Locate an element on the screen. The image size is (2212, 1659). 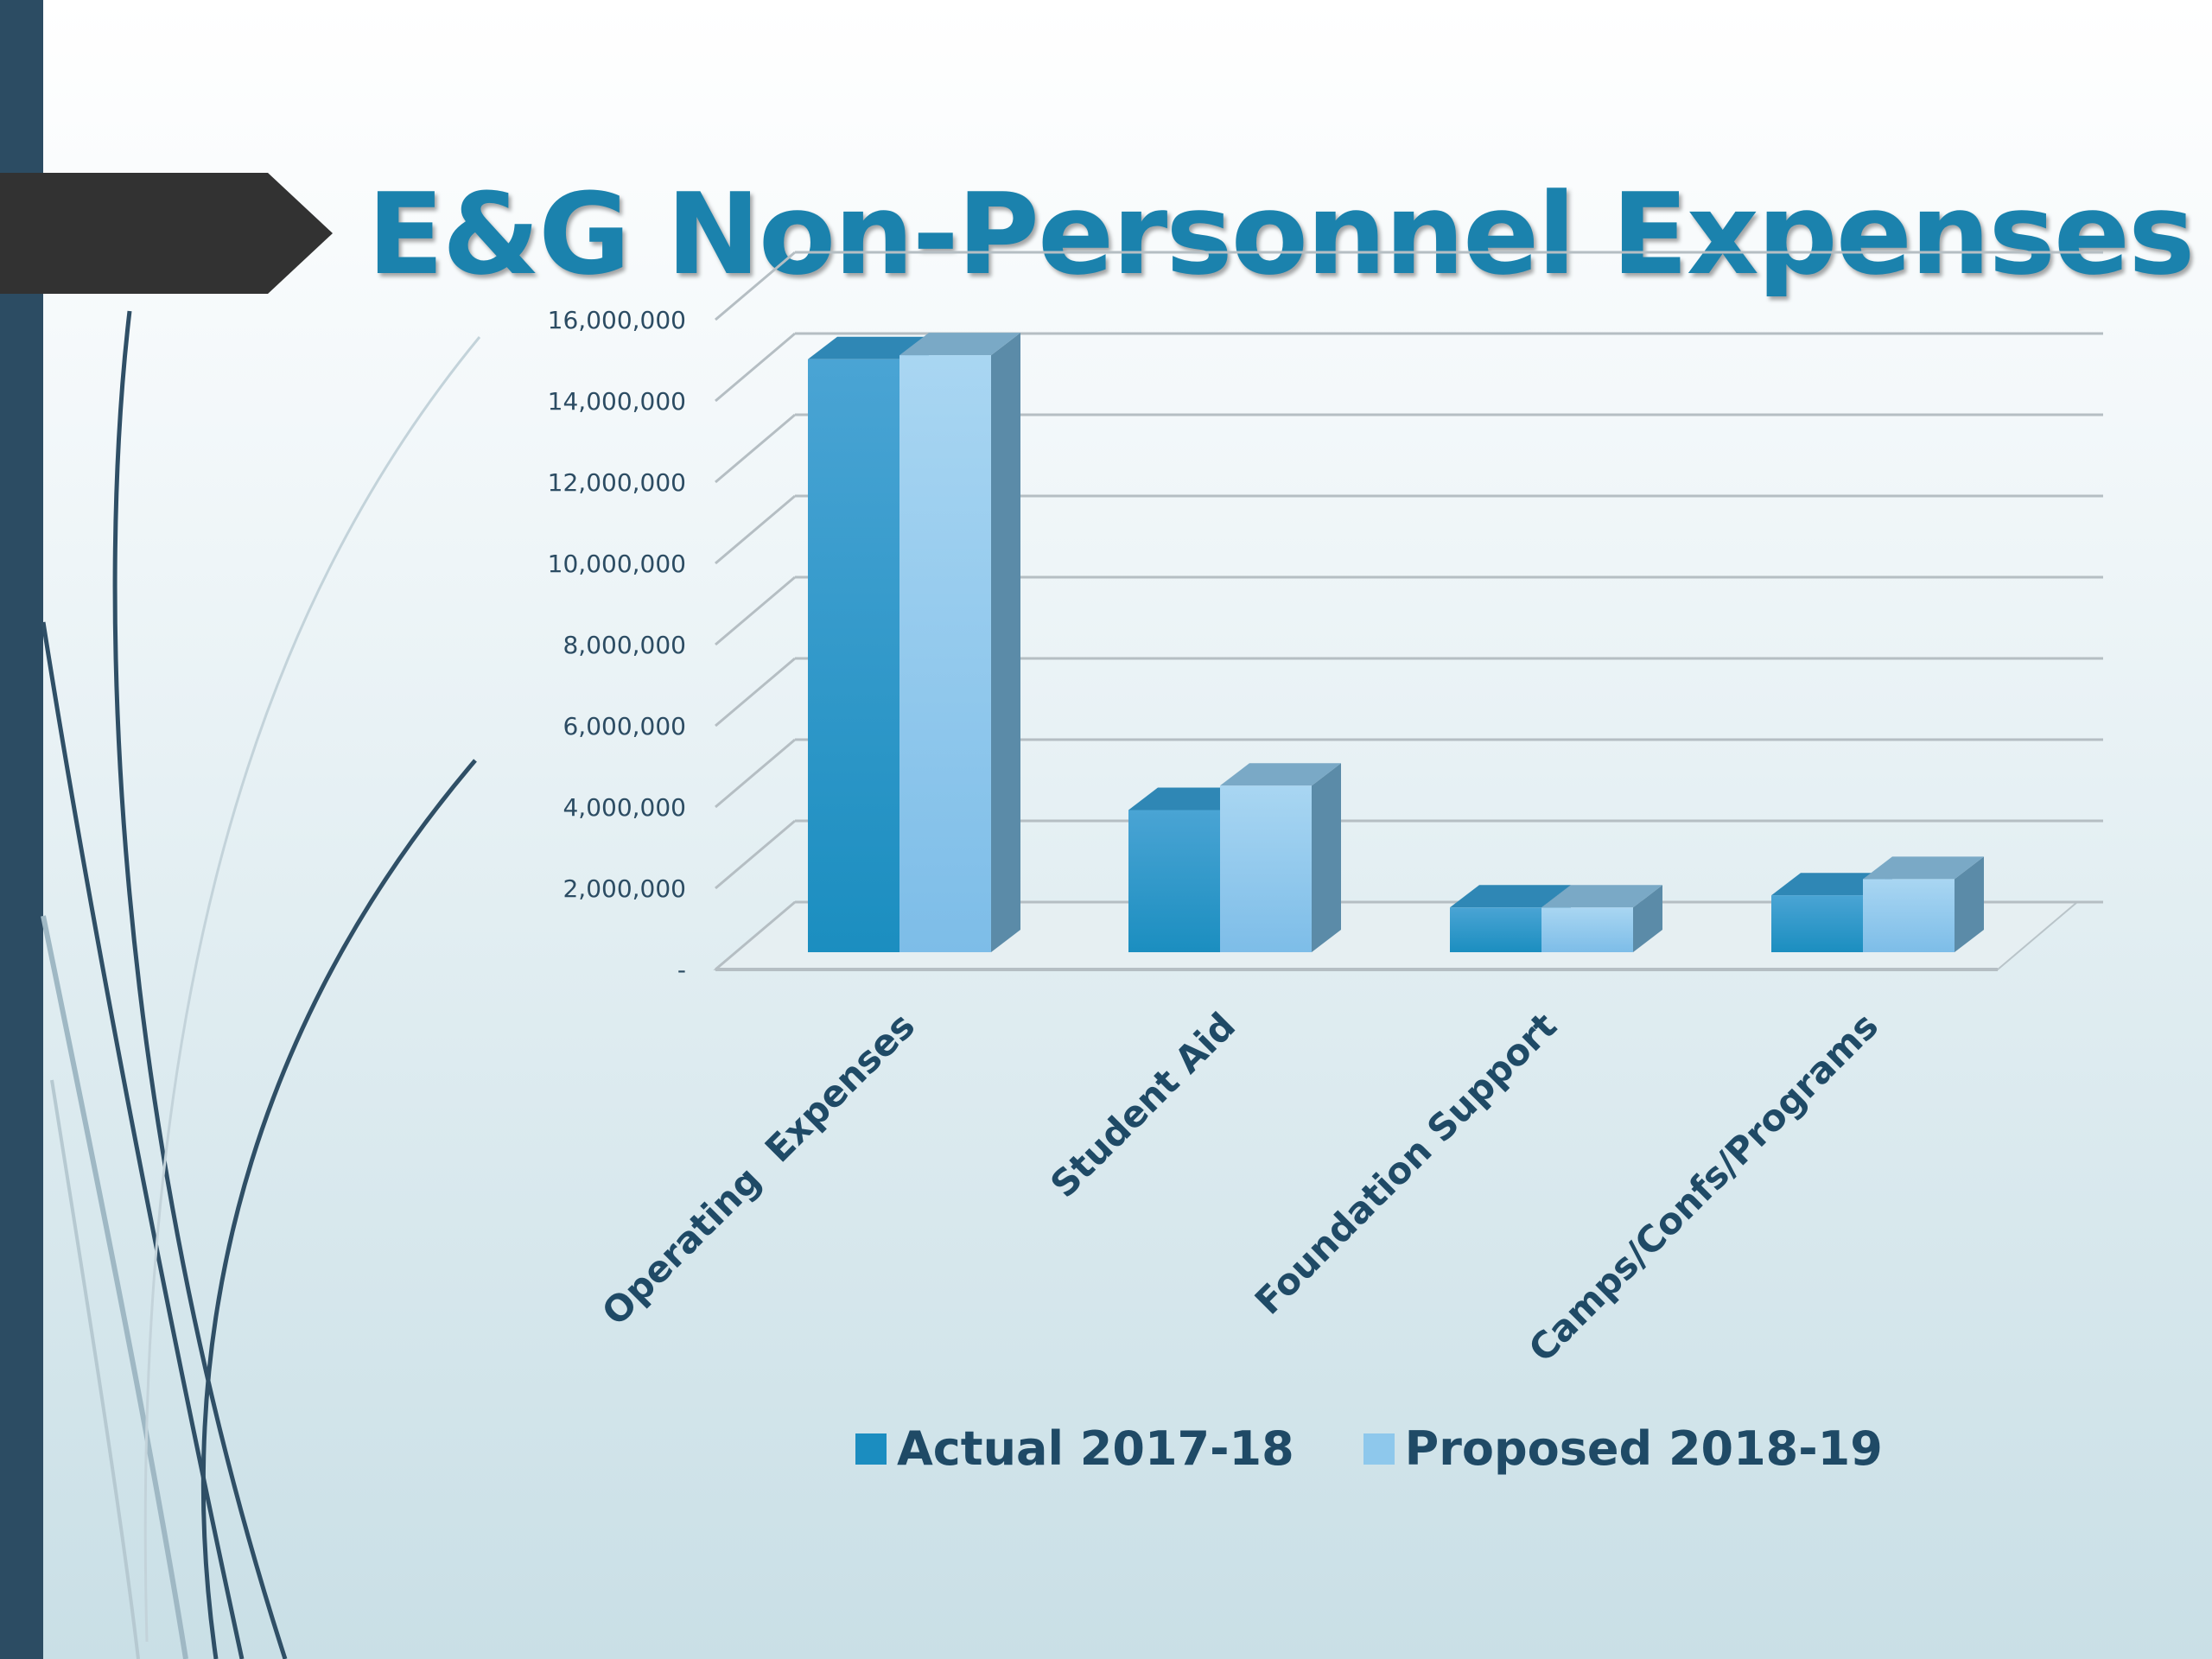
legend-item-actual: Actual 2017-18 is located at coordinates (1074, 1448).